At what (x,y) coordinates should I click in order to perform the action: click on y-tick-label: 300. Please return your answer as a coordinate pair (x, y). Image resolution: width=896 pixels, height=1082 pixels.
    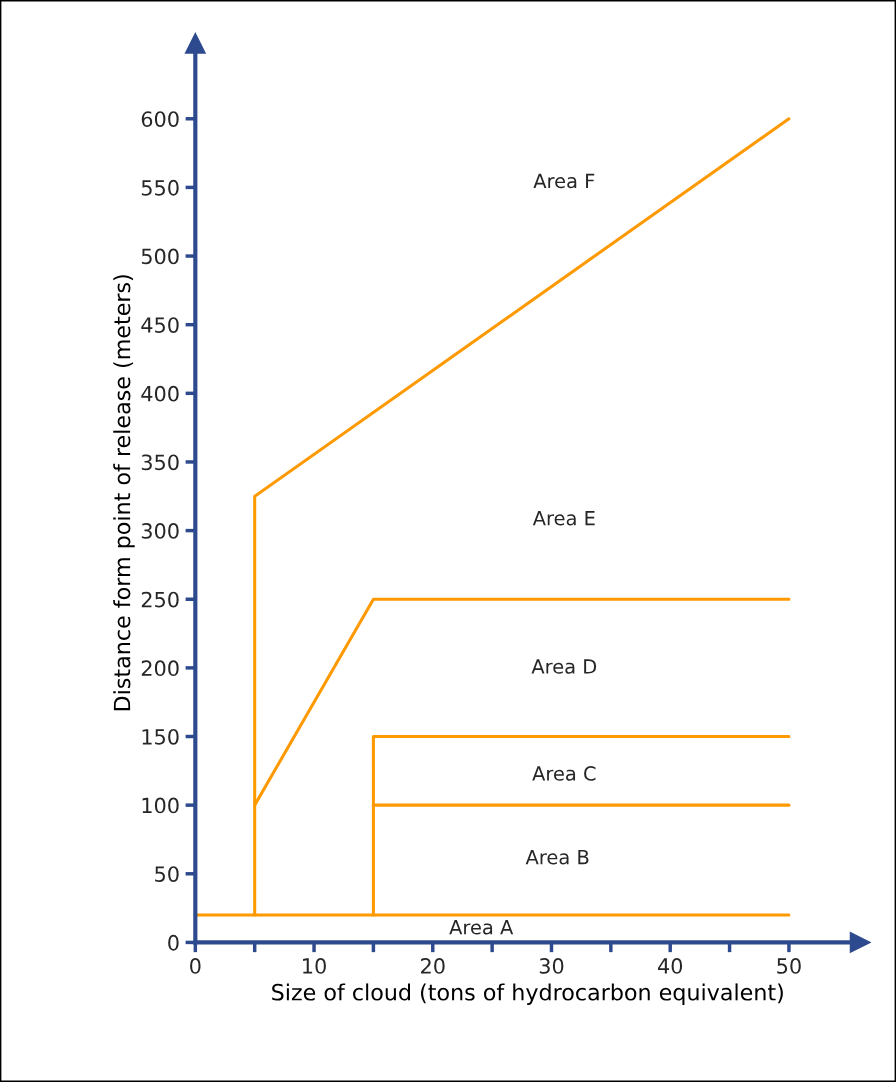
    Looking at the image, I should click on (160, 531).